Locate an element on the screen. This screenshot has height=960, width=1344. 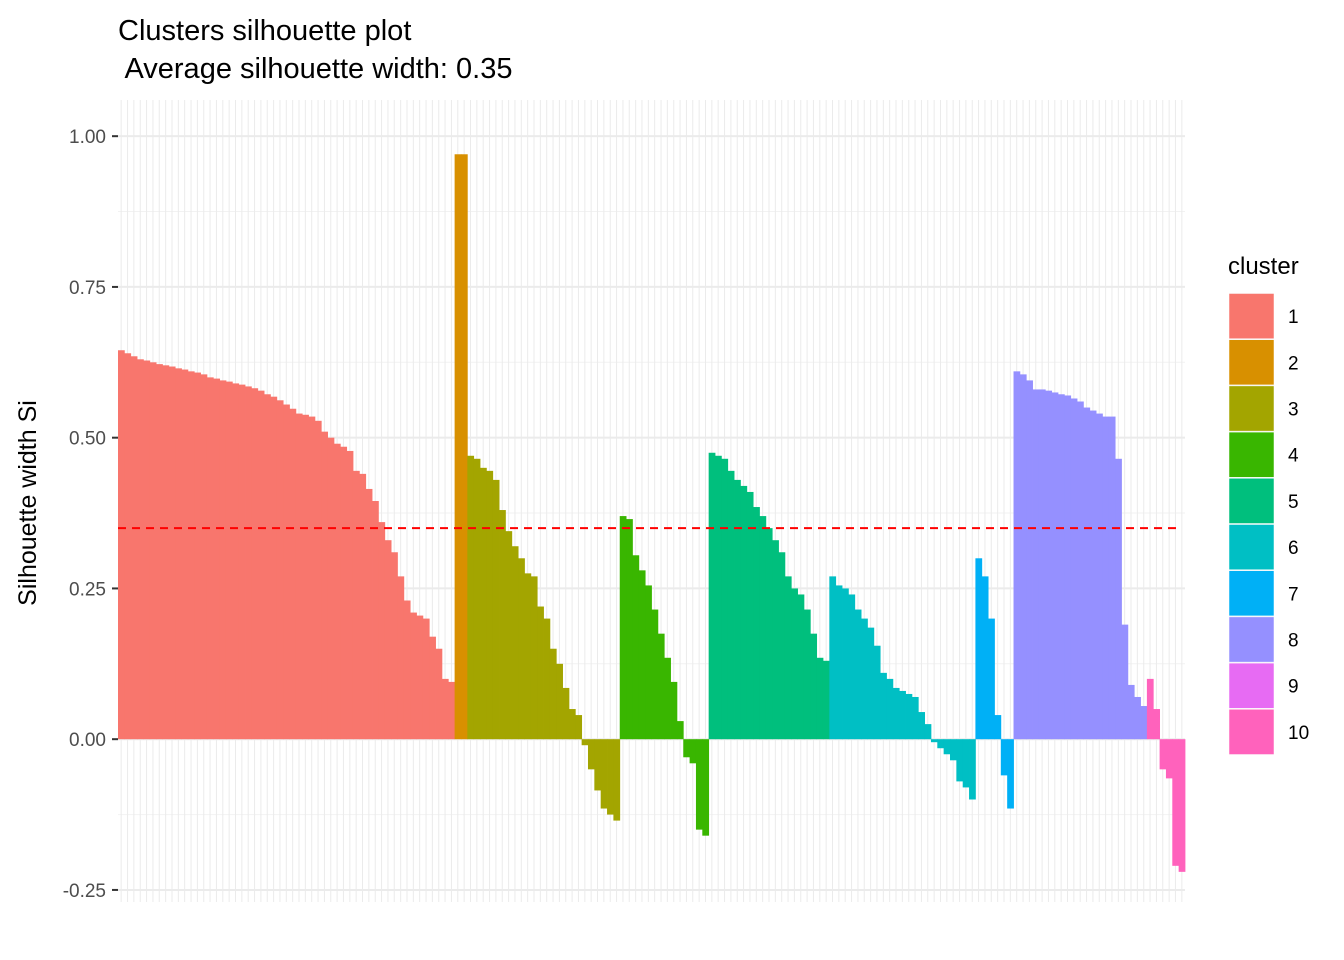
y-tick-label: 0.75 is located at coordinates (87, 288).